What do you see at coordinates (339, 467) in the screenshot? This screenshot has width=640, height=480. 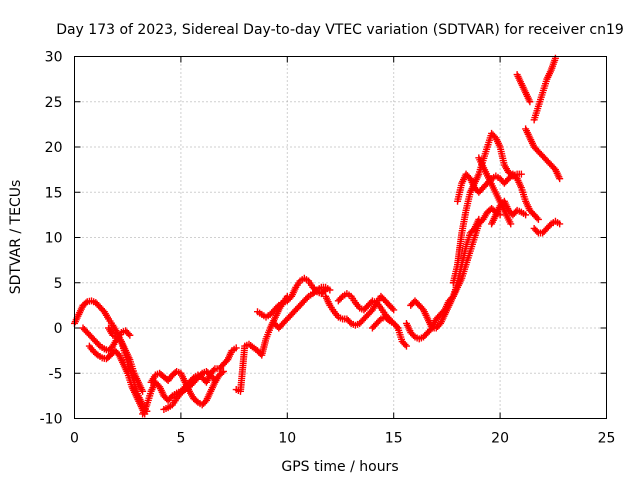 I see `x-axis-label: GPS time / hours` at bounding box center [339, 467].